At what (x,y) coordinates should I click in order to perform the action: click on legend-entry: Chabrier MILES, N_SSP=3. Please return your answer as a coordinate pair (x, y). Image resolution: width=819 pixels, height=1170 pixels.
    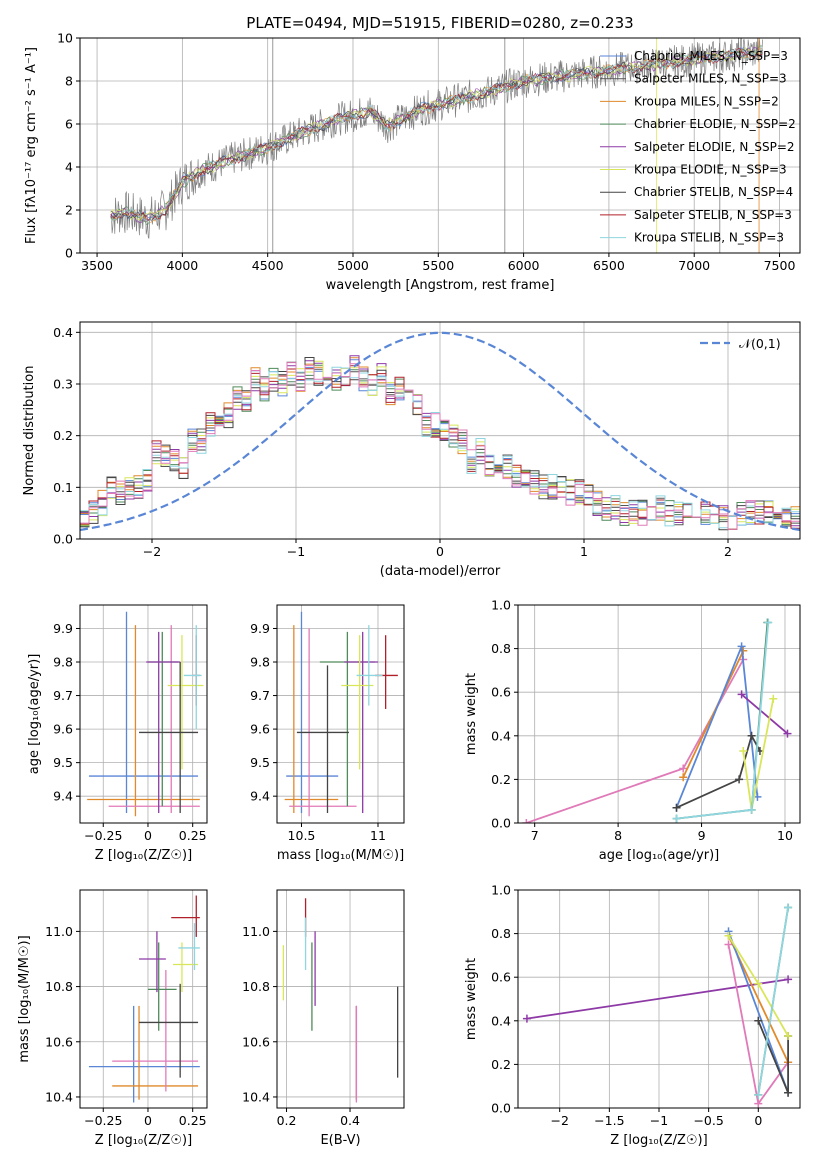
    Looking at the image, I should click on (711, 56).